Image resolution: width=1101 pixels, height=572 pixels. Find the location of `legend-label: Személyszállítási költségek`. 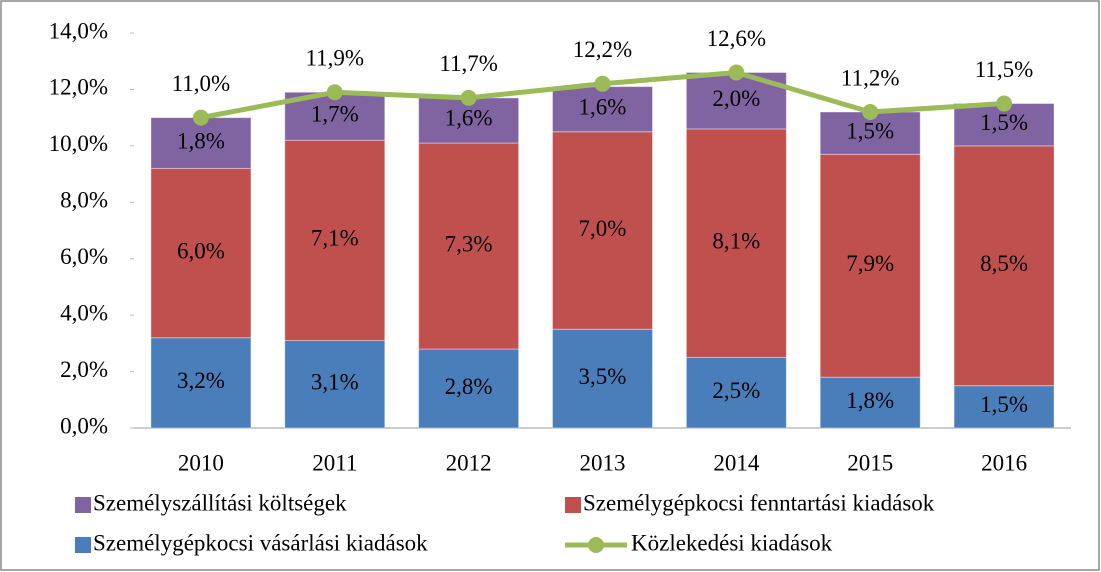

legend-label: Személyszállítási költségek is located at coordinates (220, 502).